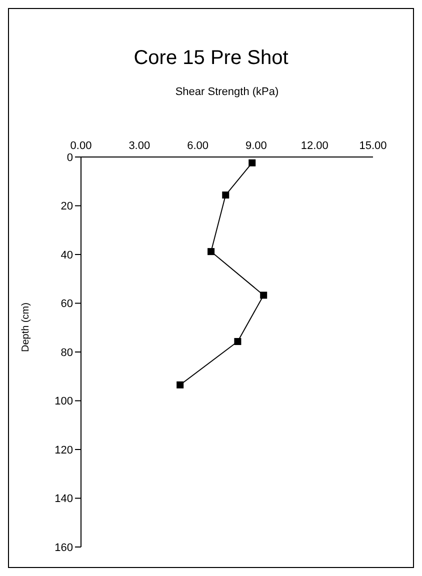  Describe the element at coordinates (198, 146) in the screenshot. I see `x-tick-label: 6.00` at that location.